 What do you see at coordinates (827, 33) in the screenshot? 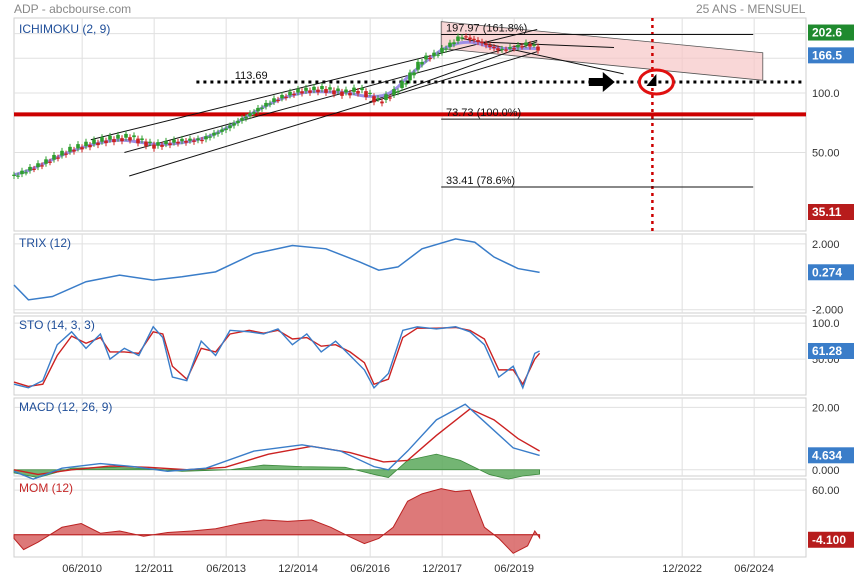
I see `badge-last-high: 202.6` at bounding box center [827, 33].